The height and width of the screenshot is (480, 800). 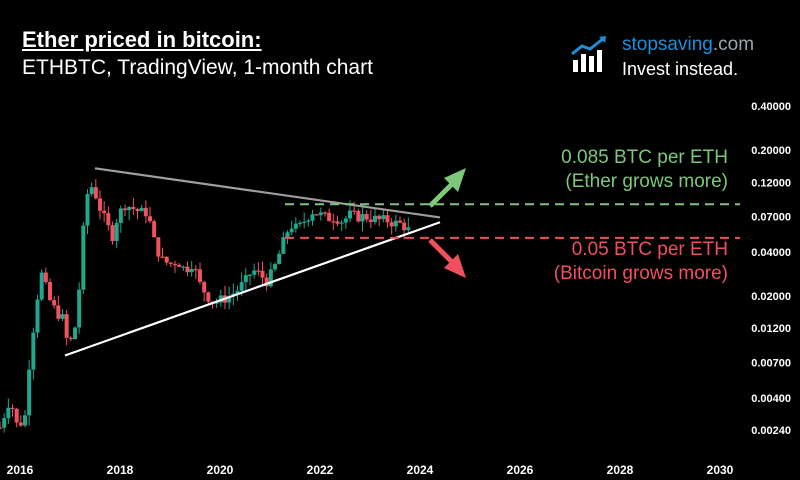 What do you see at coordinates (644, 157) in the screenshot?
I see `upper-level-label: 0.085 BTC per ETH` at bounding box center [644, 157].